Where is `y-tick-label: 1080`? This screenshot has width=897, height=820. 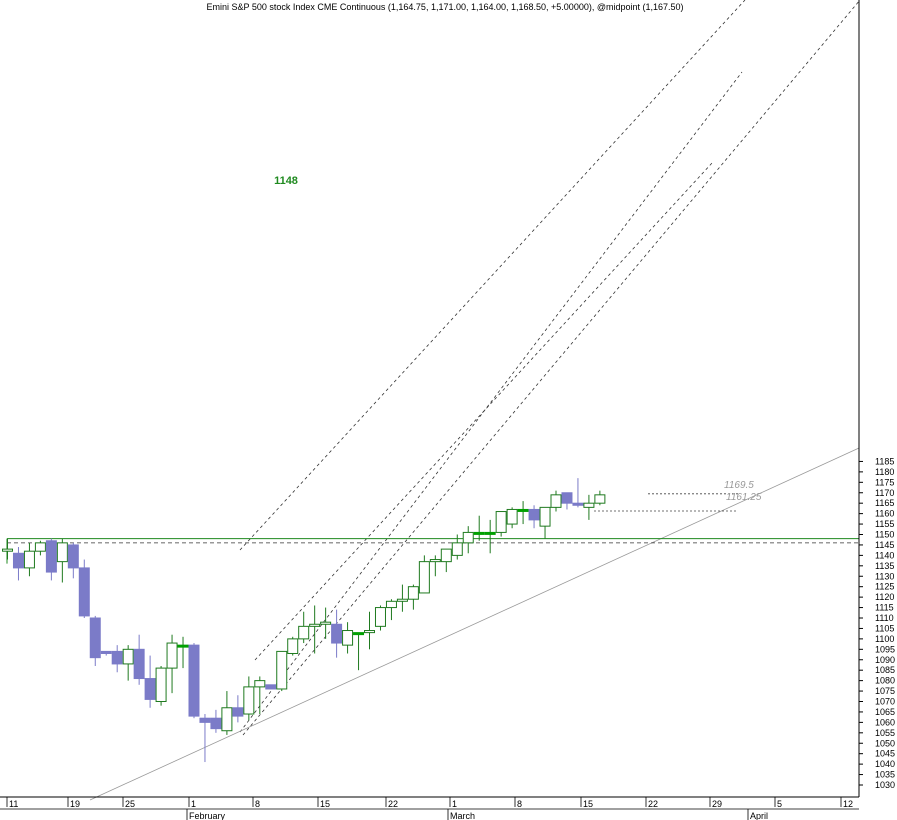 y-tick-label: 1080 is located at coordinates (885, 681).